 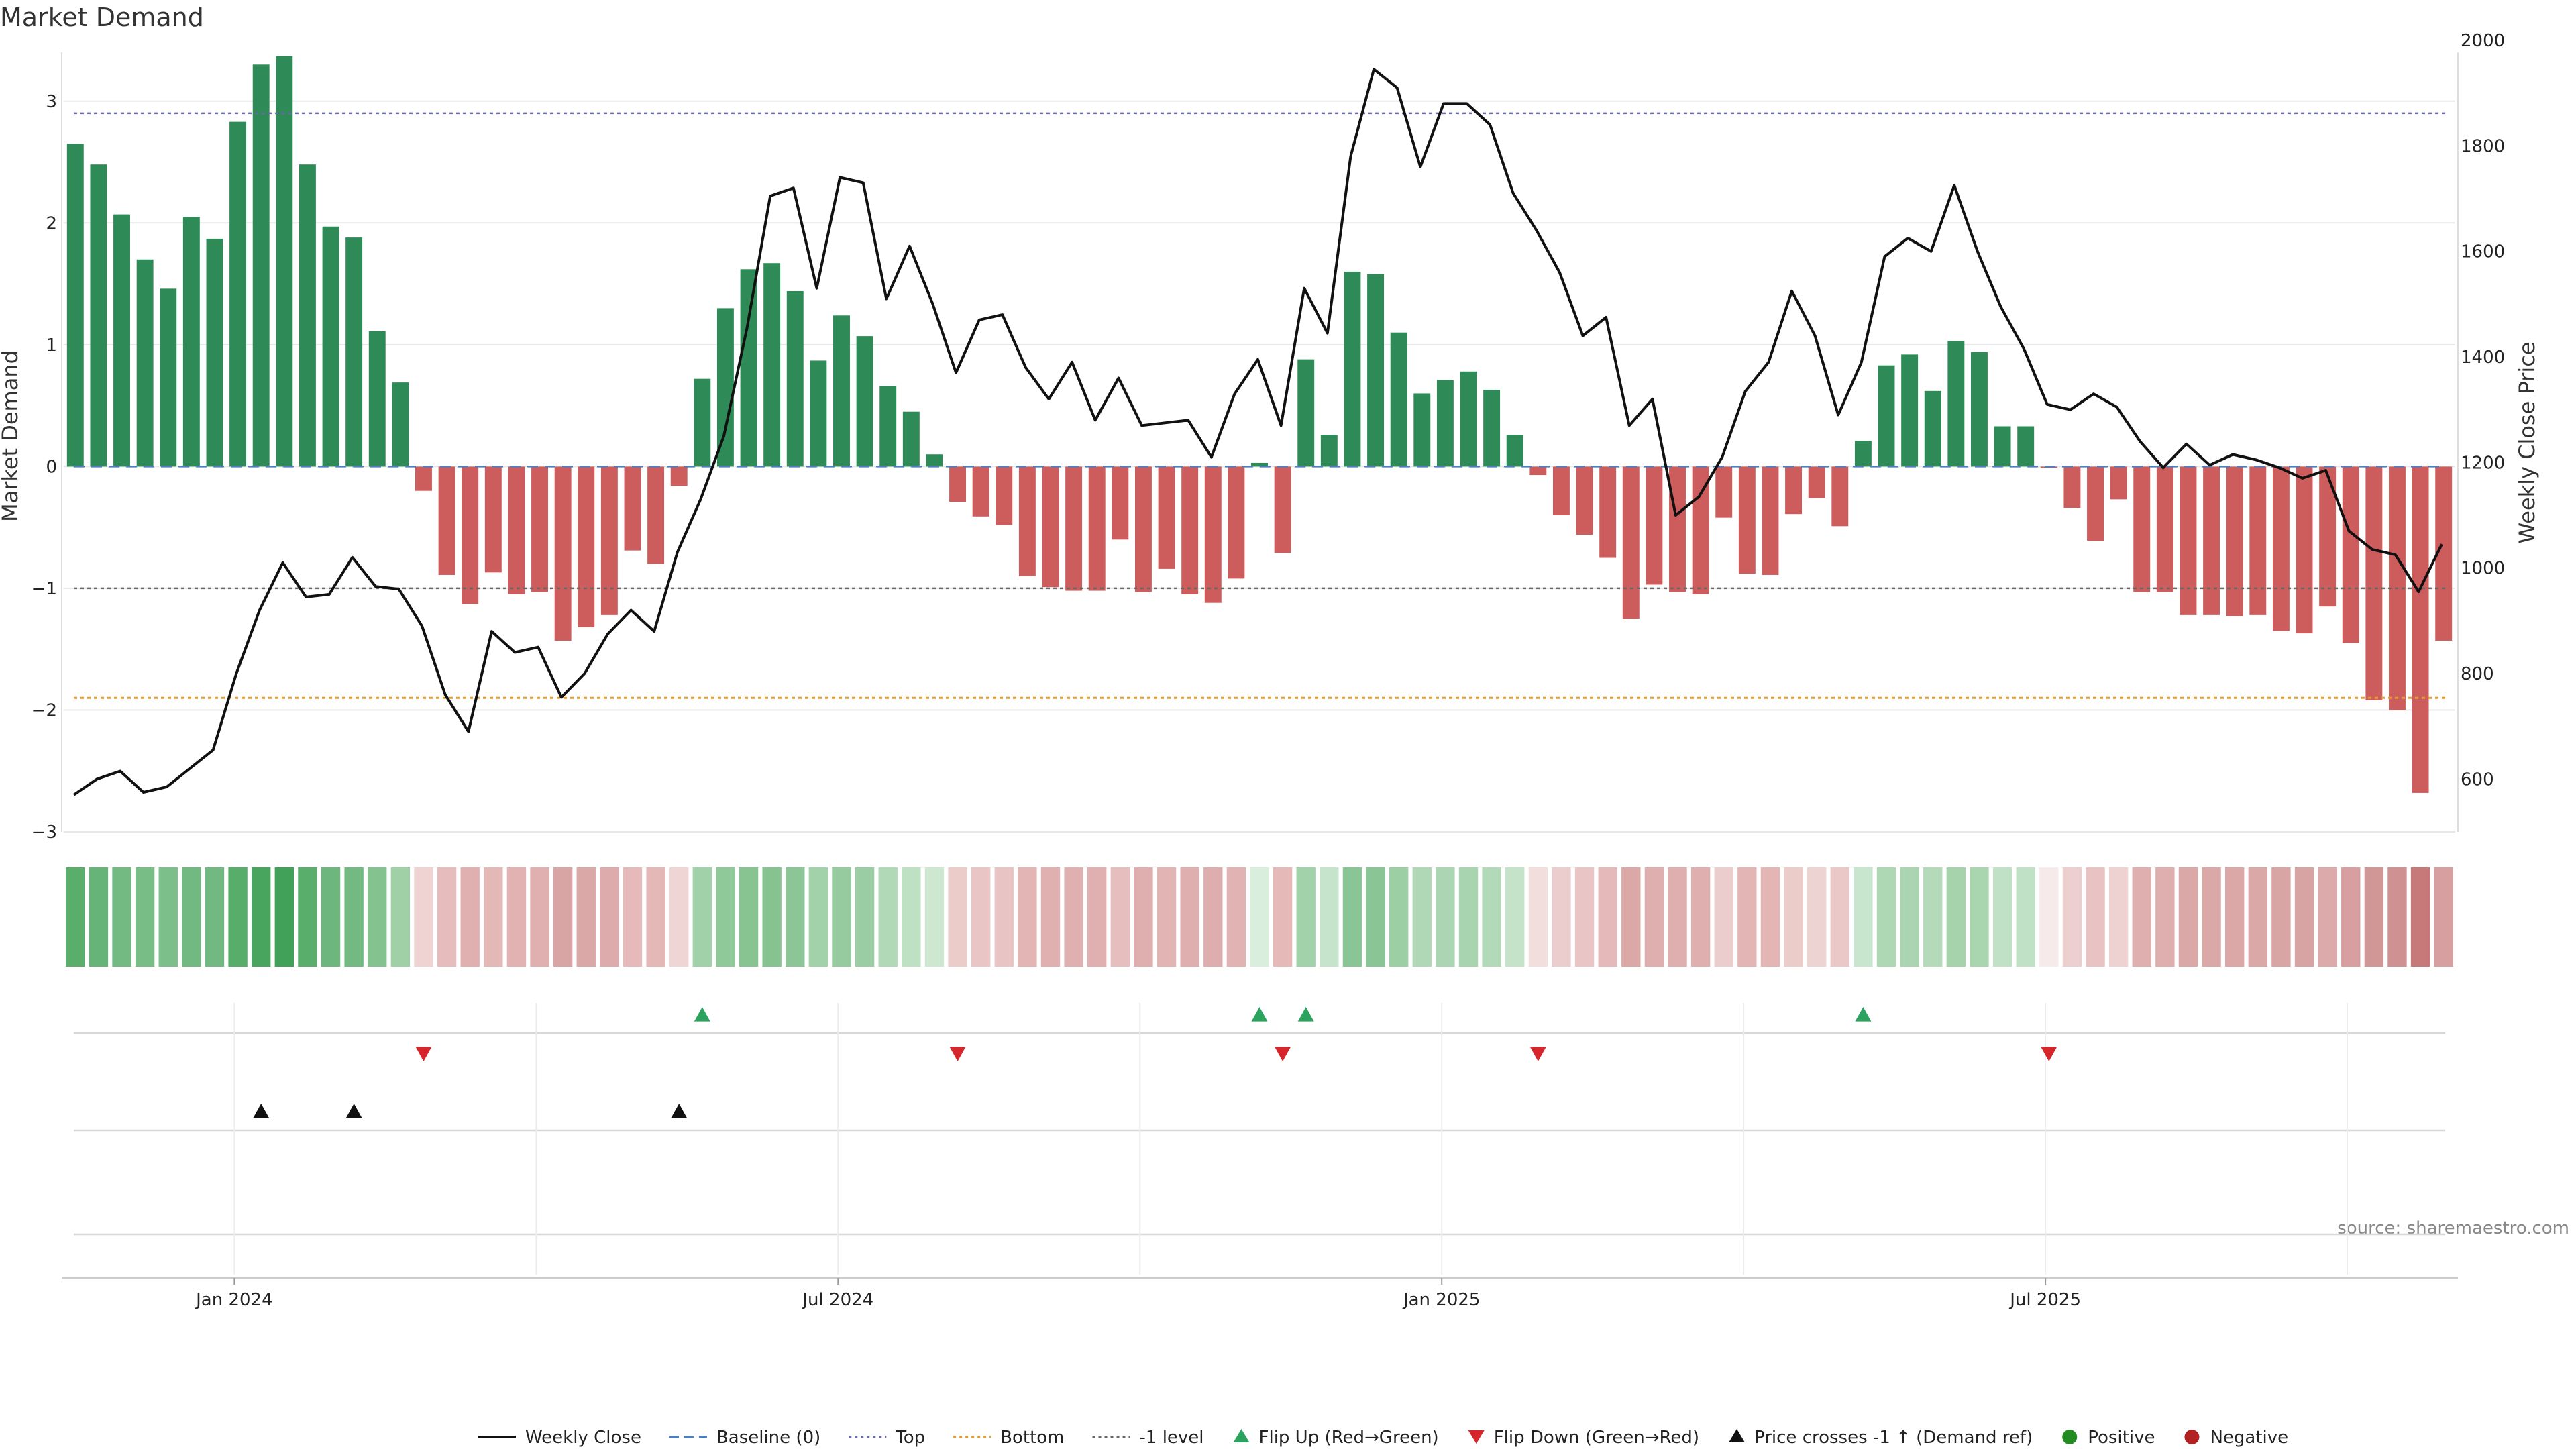 What do you see at coordinates (44, 710) in the screenshot?
I see `y-tick-left: −2` at bounding box center [44, 710].